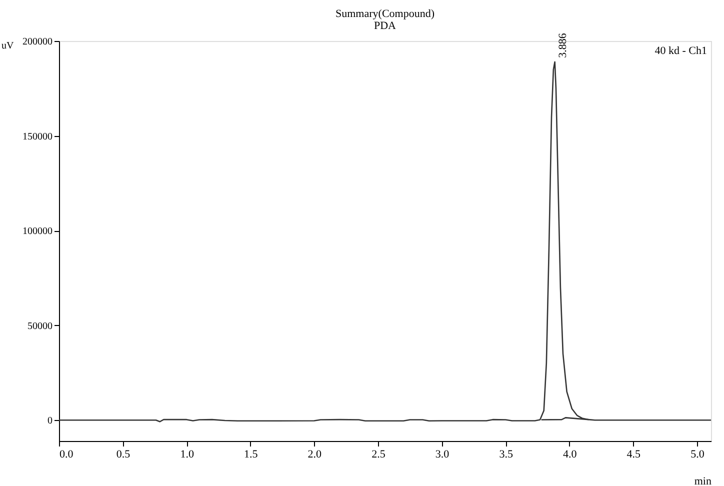  I want to click on y-tick-label: 50000, so click(40, 326).